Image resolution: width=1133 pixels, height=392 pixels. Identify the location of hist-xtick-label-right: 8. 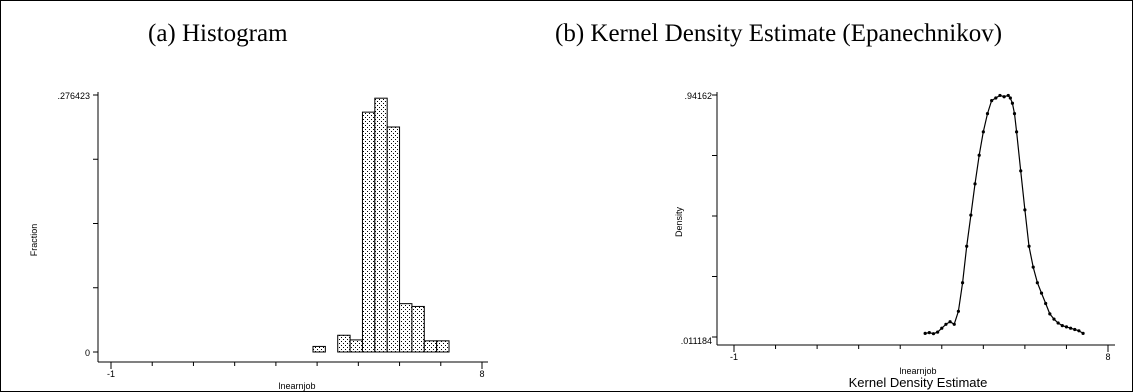
(481, 374).